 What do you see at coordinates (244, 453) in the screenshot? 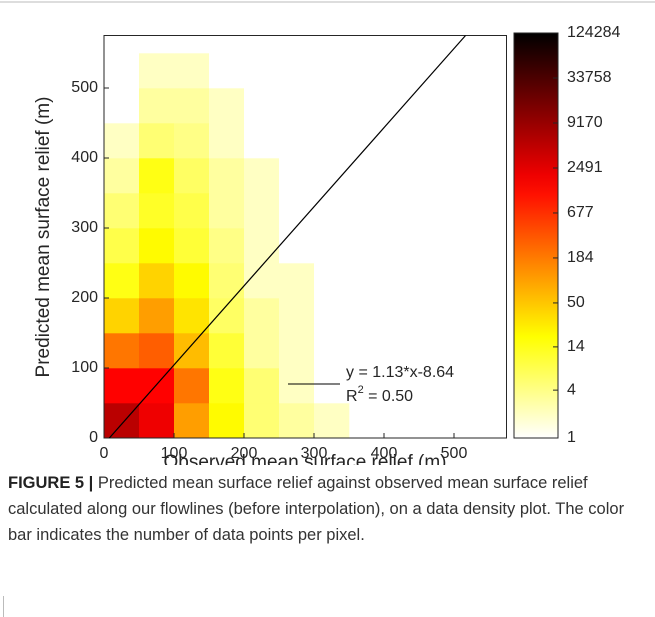
I see `x-tick-label: 200` at bounding box center [244, 453].